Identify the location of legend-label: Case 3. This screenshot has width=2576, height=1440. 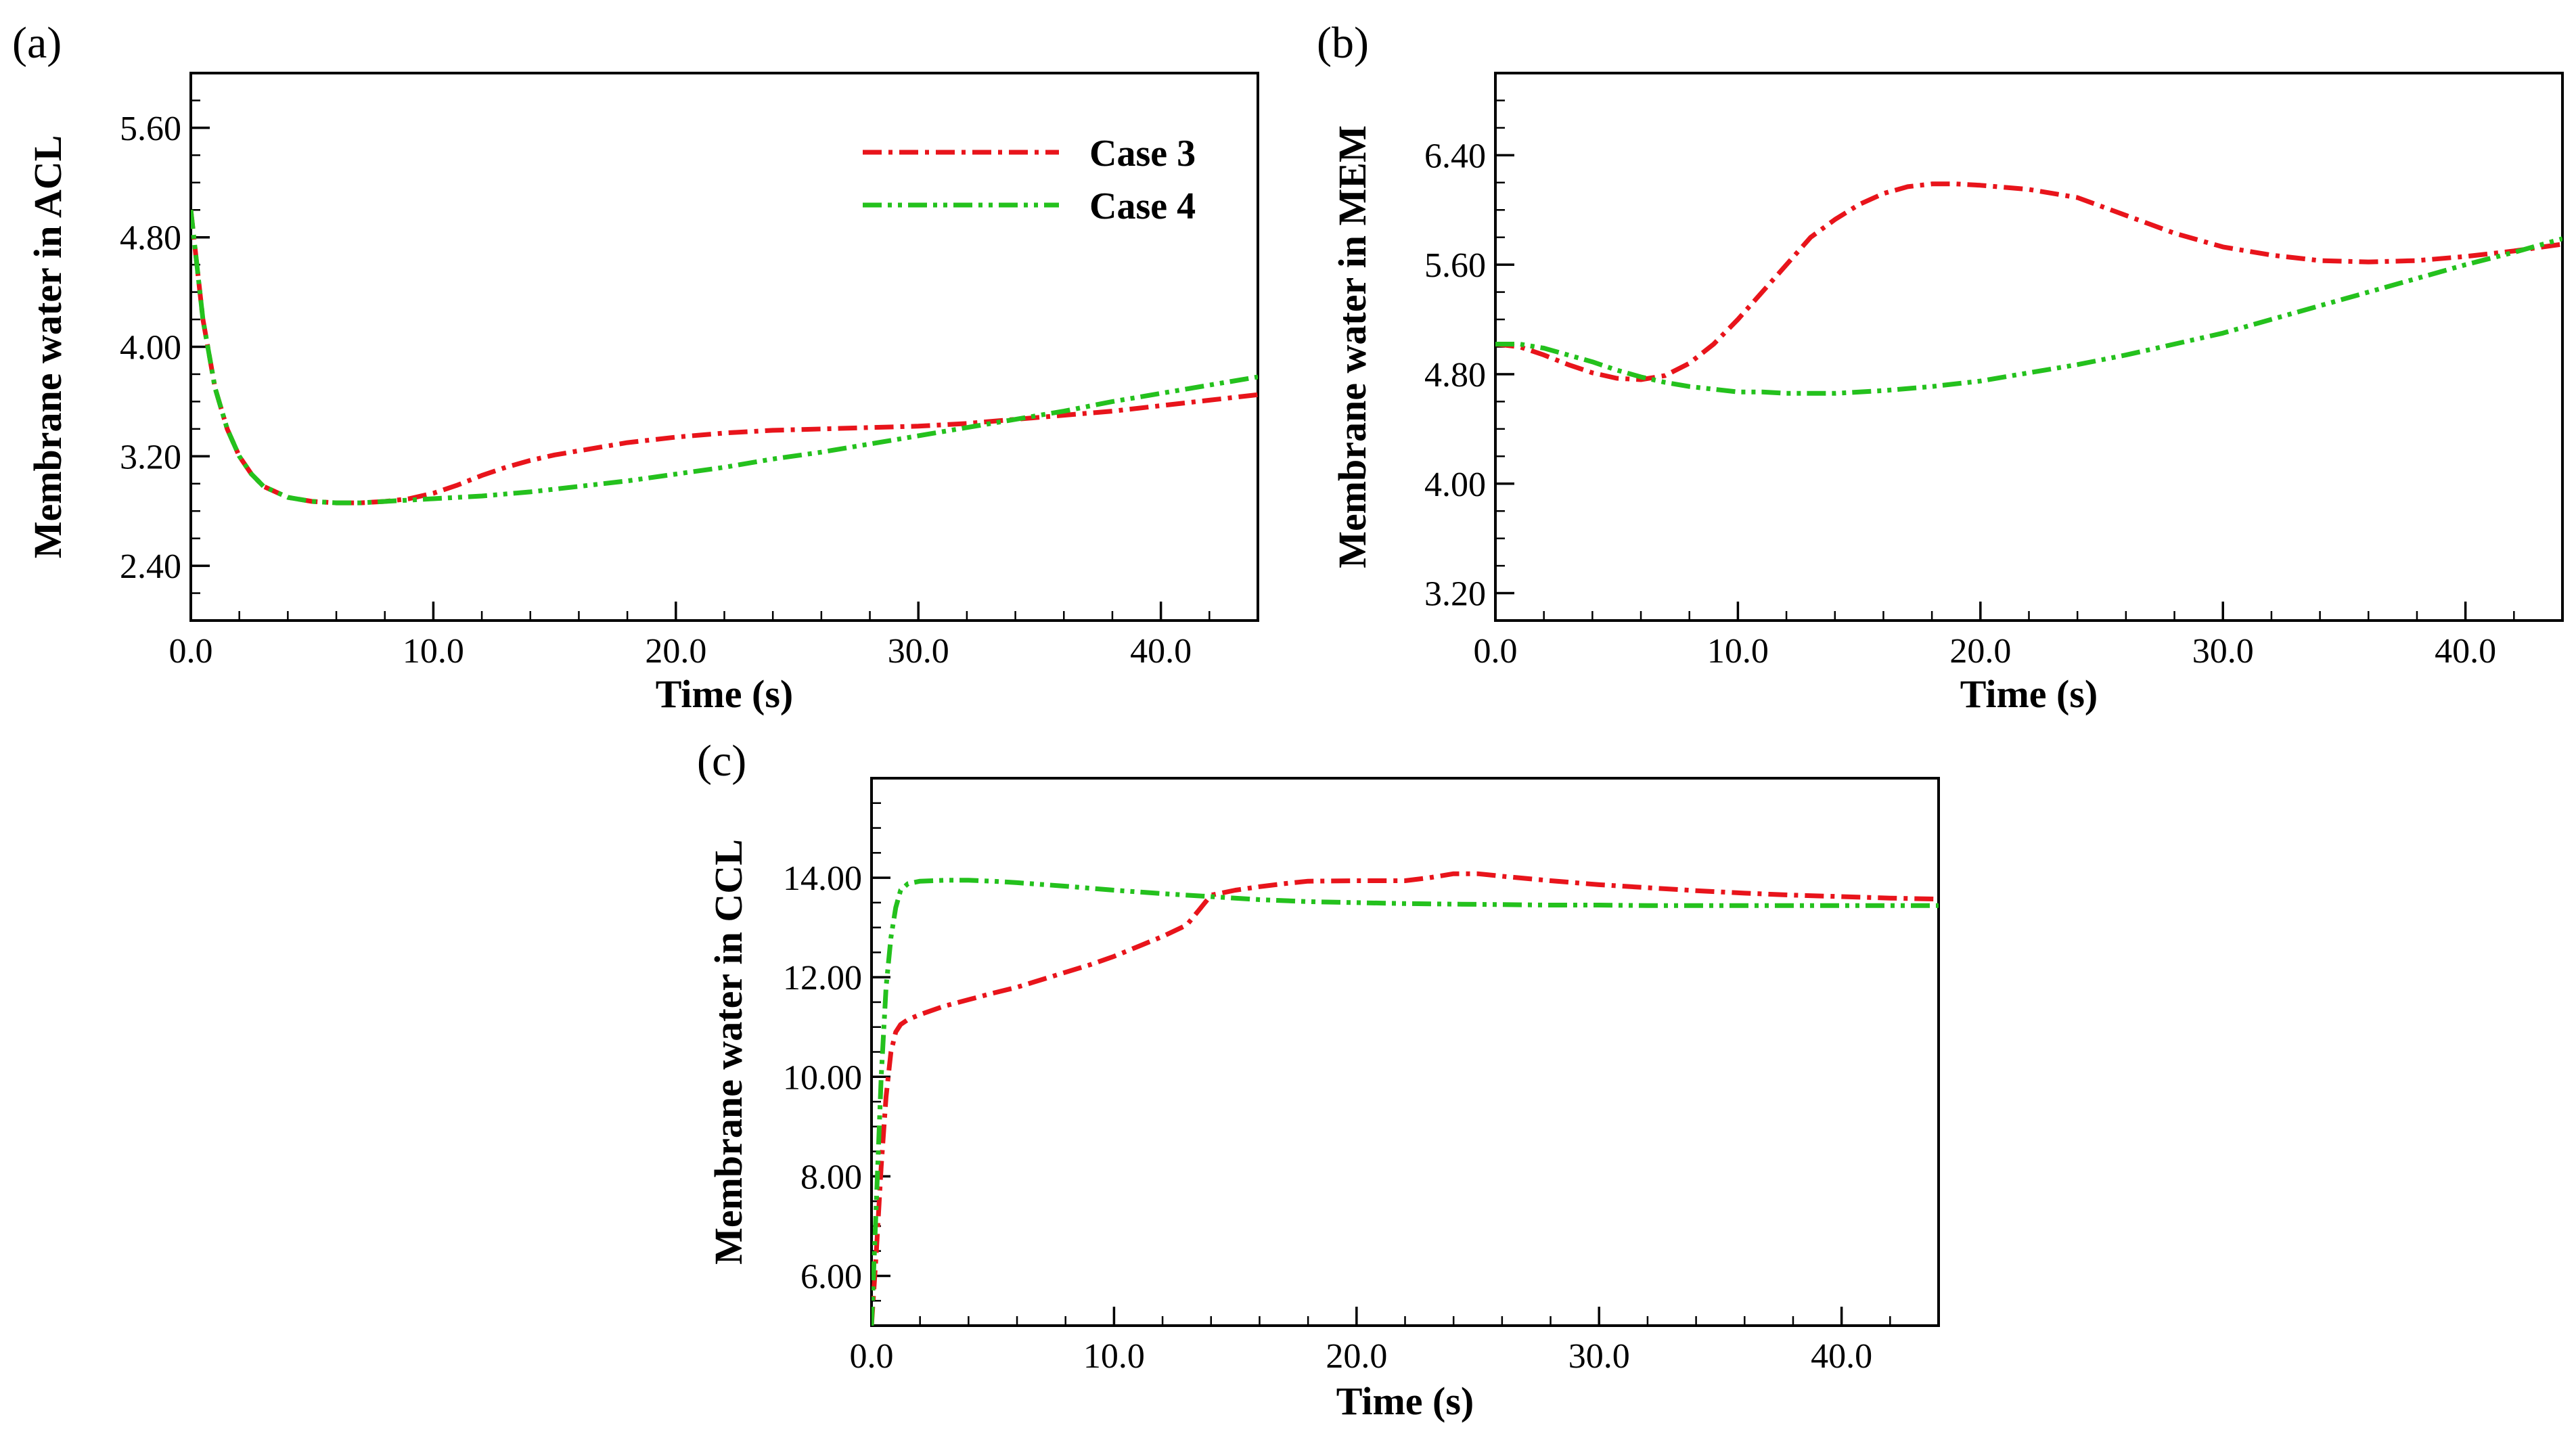
(1143, 154).